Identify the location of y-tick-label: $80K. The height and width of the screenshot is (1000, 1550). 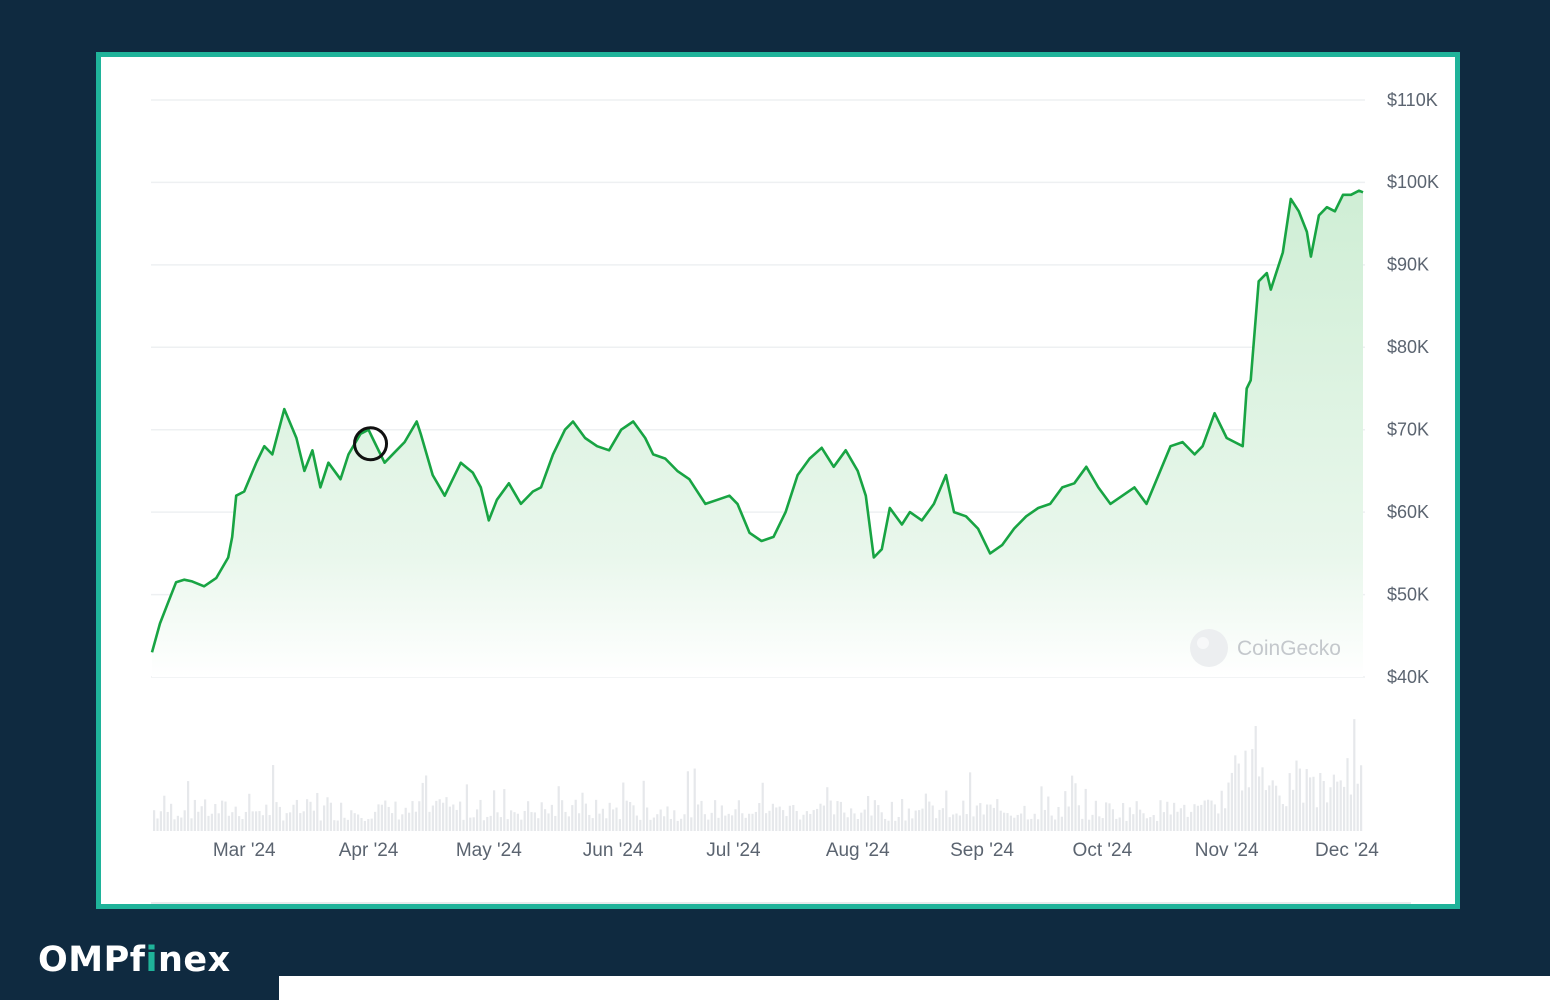
(1408, 347).